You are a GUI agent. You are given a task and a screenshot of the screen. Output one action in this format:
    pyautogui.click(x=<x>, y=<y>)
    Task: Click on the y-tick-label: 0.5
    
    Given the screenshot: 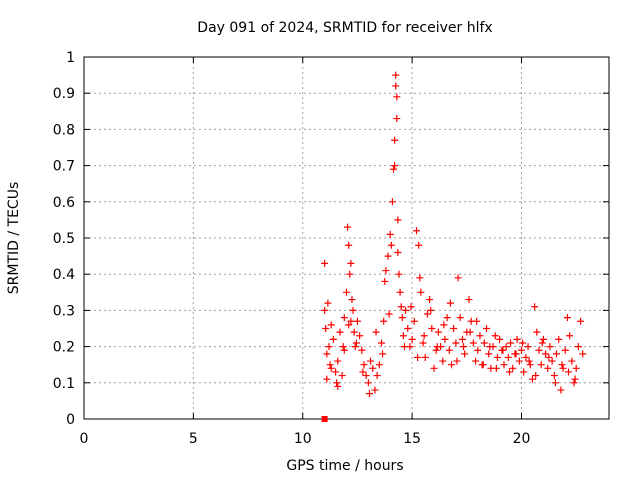 What is the action you would take?
    pyautogui.click(x=64, y=239)
    